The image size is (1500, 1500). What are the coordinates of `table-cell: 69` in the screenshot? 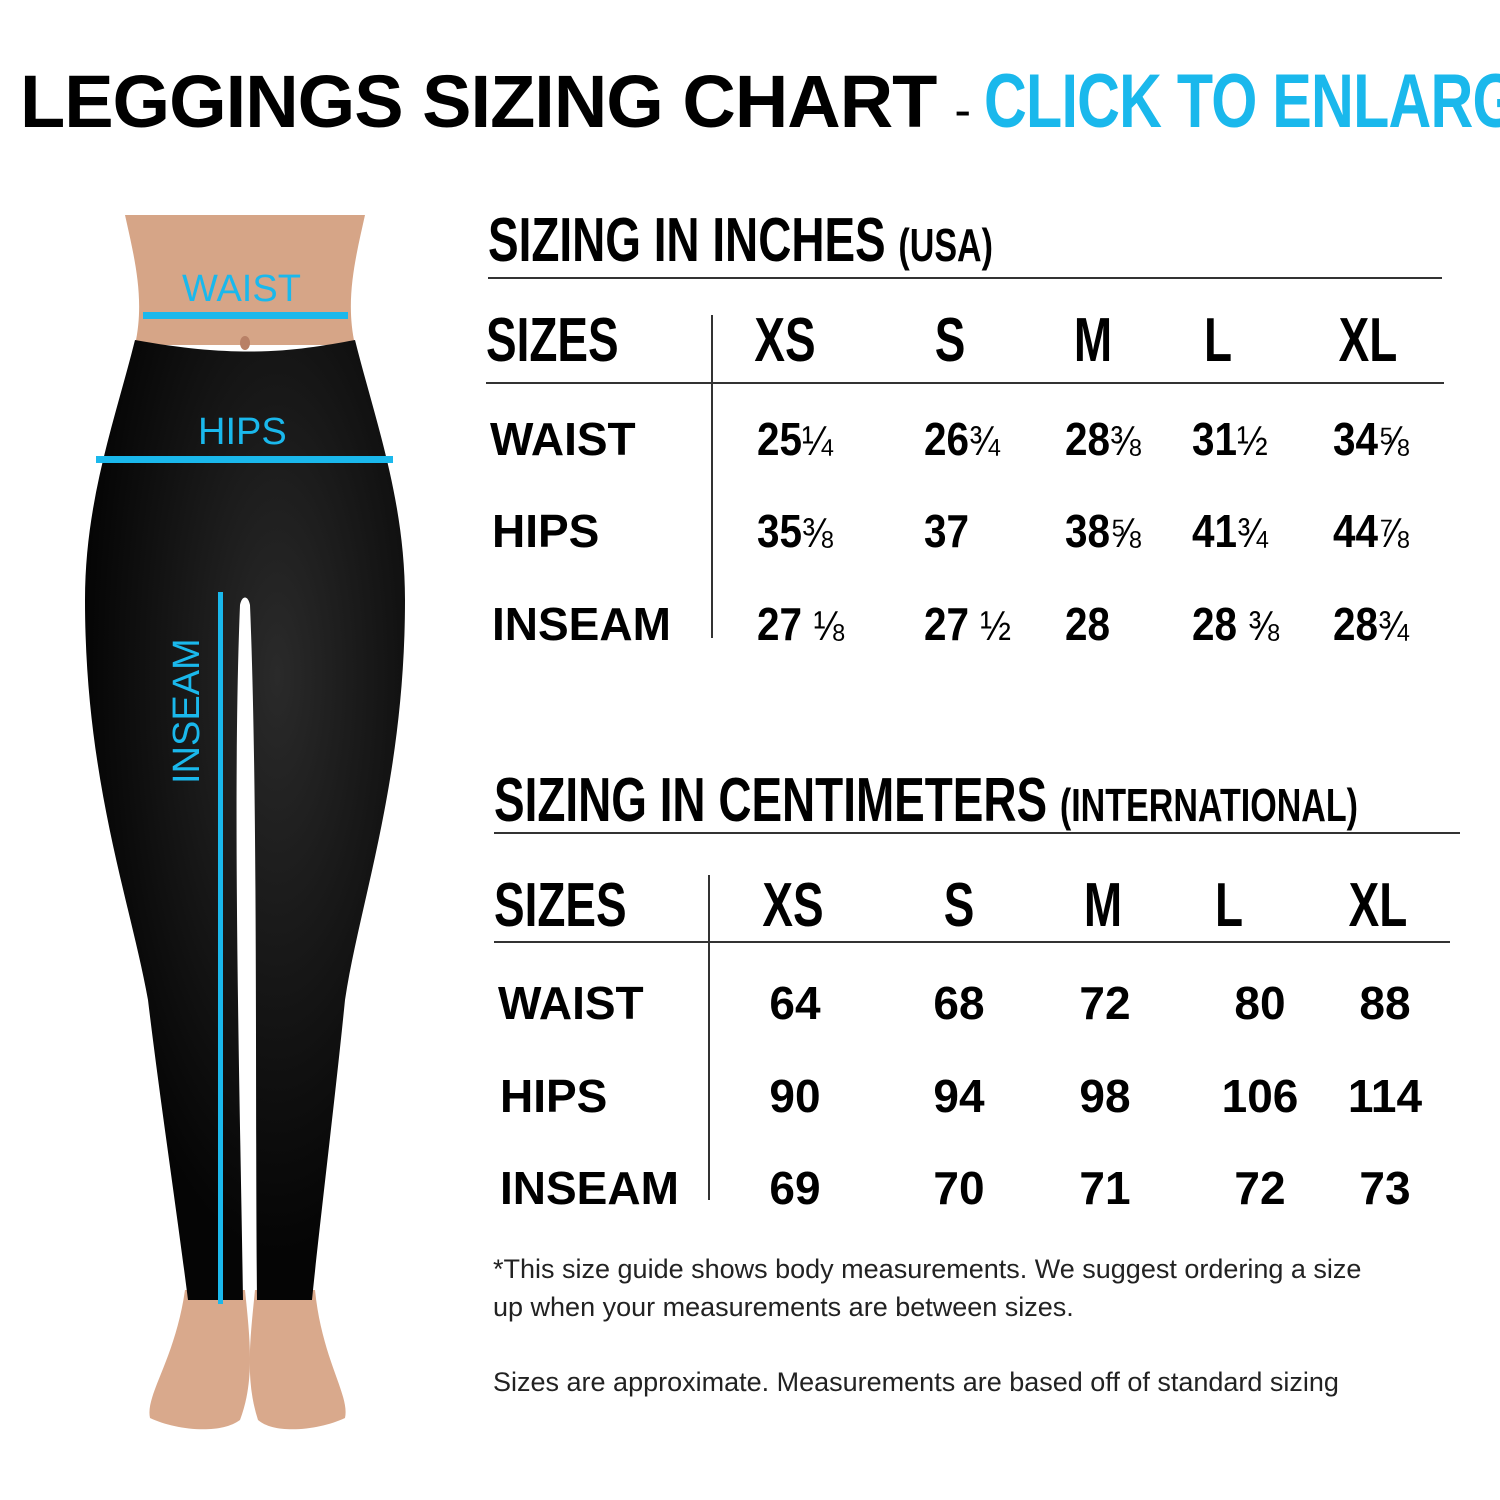 It's located at (795, 1188).